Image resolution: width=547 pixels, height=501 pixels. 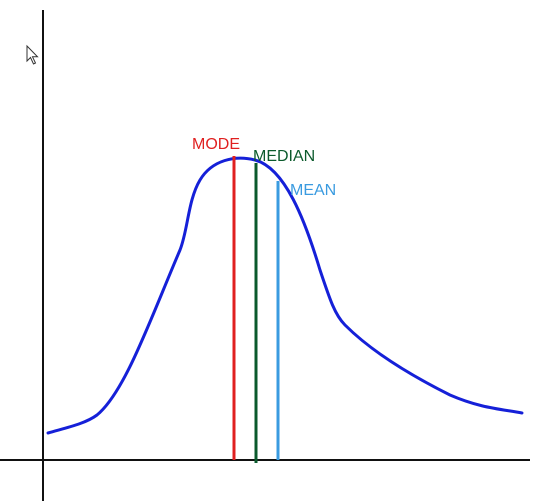 I want to click on mouse-pointer-icon, so click(x=32, y=54).